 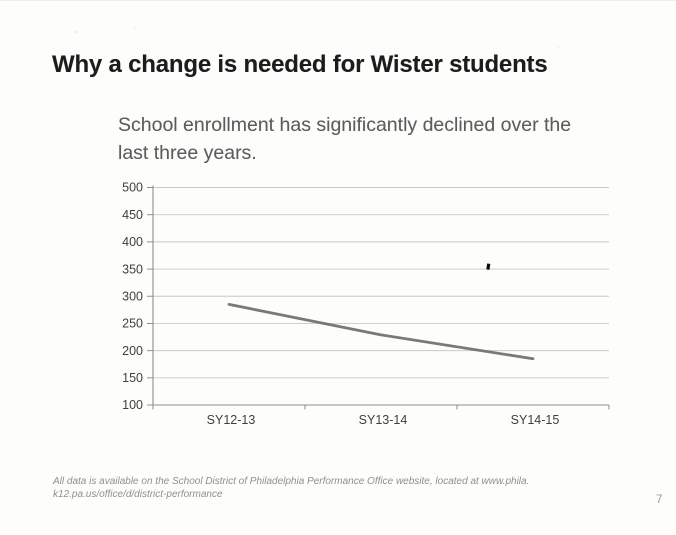 I want to click on y-axis-tick-label: 300, so click(x=132, y=296).